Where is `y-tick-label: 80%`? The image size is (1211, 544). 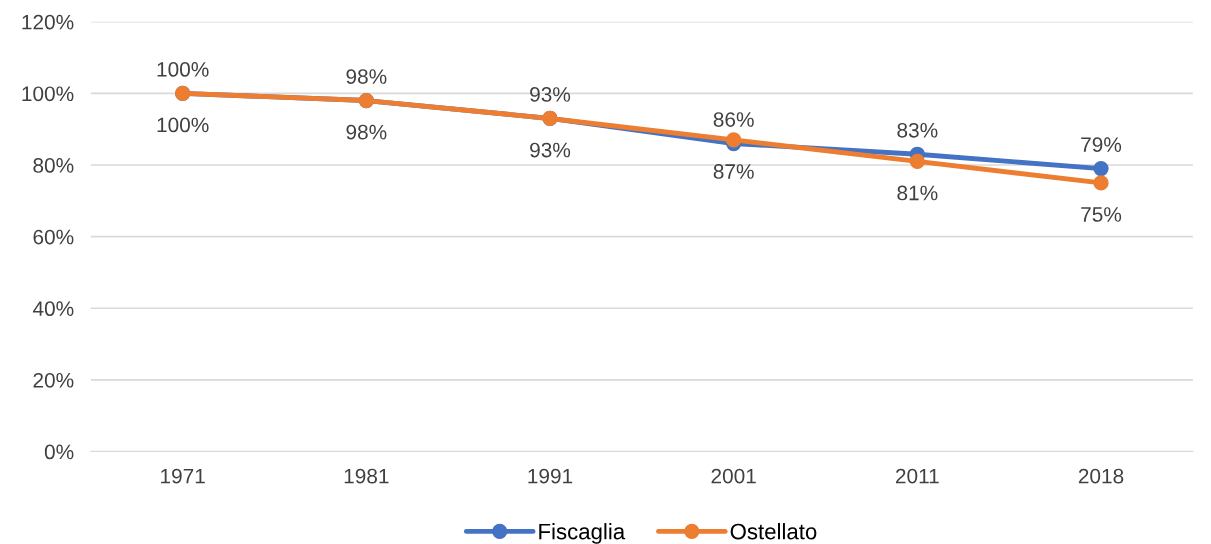 y-tick-label: 80% is located at coordinates (53, 165).